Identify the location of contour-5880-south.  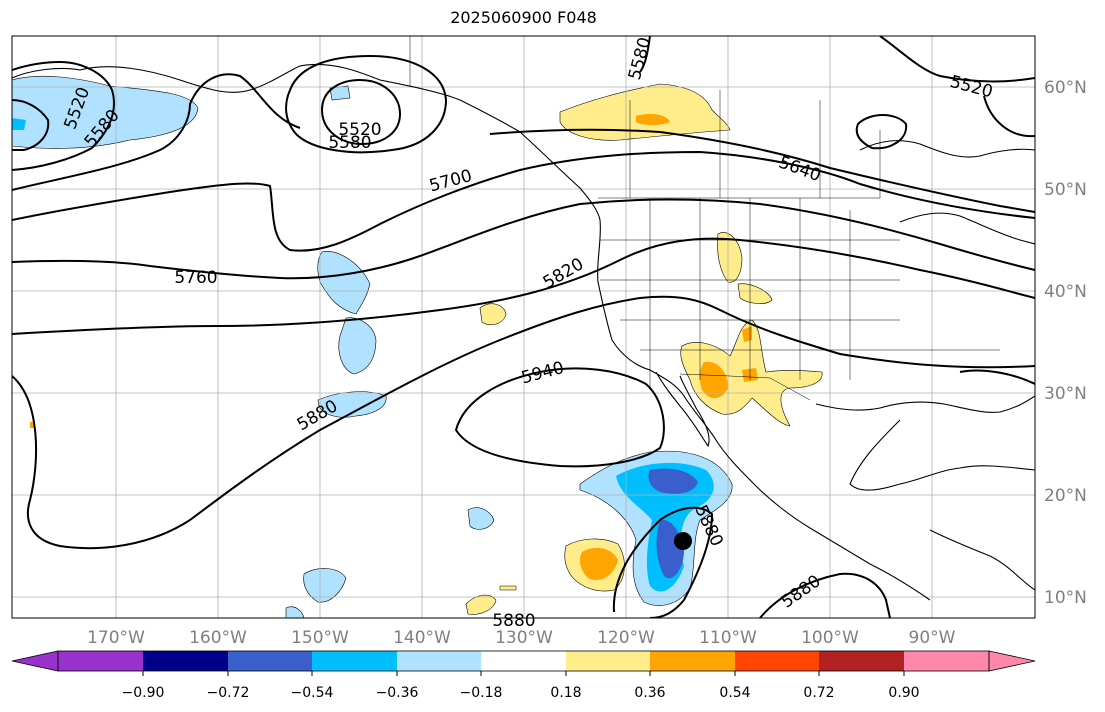
(997, 377).